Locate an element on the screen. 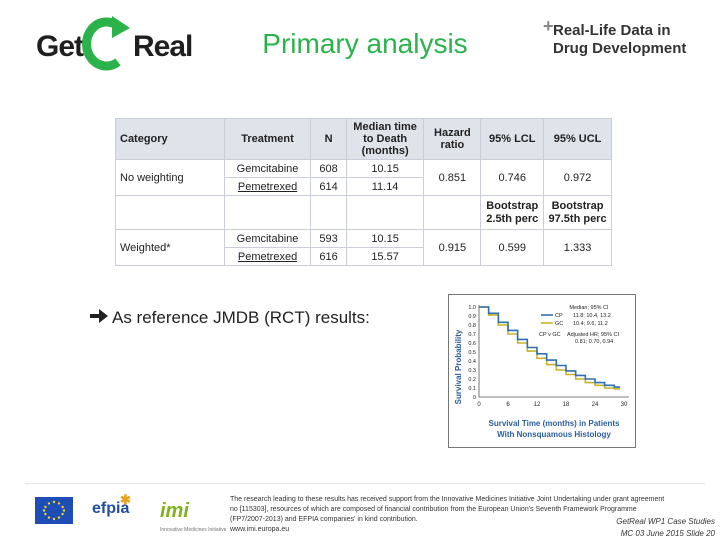 Image resolution: width=720 pixels, height=540 pixels. km-x-label-line2: With Nonsquamous Histology is located at coordinates (554, 434).